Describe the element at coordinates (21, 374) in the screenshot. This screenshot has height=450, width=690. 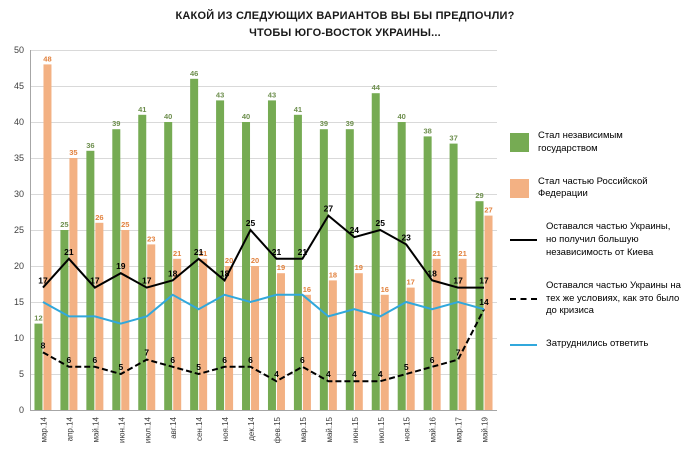
I see `y-tick-label: 5` at that location.